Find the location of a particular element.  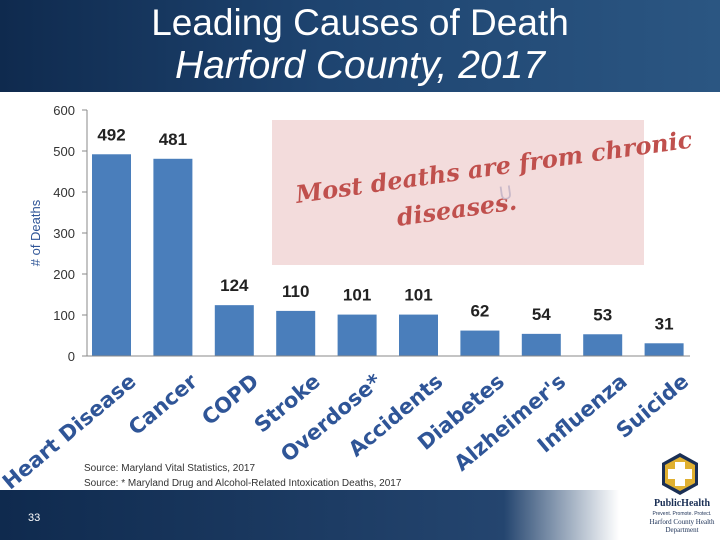

data-label: 124 is located at coordinates (234, 285).